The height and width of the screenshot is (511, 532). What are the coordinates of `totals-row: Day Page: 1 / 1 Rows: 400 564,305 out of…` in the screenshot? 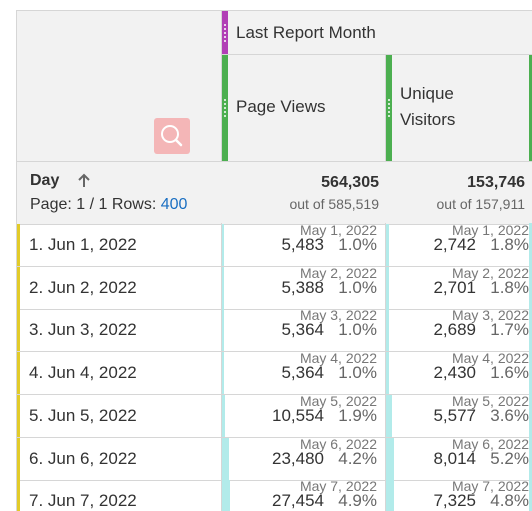 It's located at (274, 193).